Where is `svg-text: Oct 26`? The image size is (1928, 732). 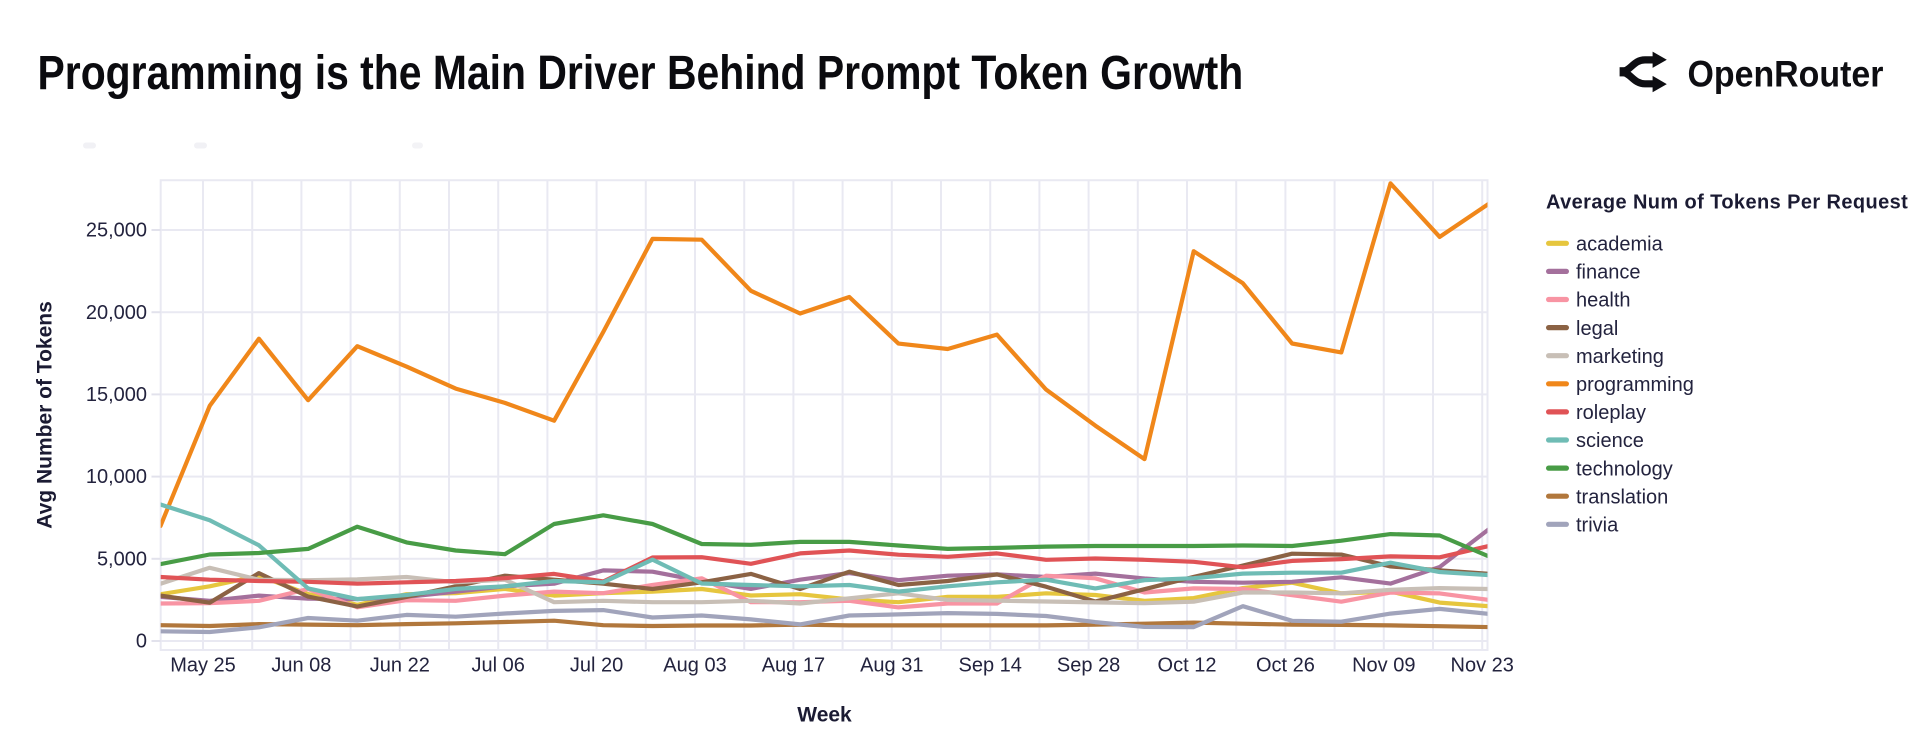 svg-text: Oct 26 is located at coordinates (1285, 665).